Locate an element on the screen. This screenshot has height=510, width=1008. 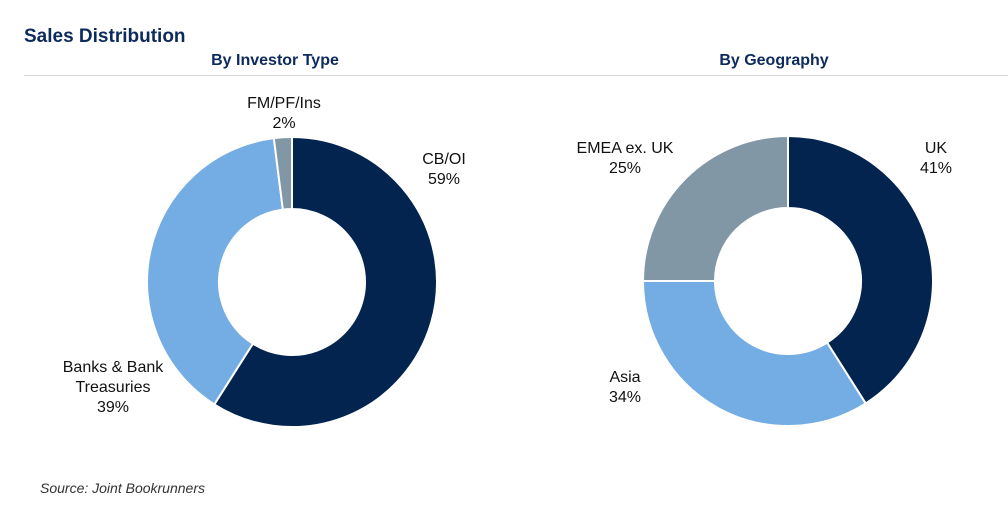
source-note: Source: Joint Bookrunners is located at coordinates (122, 488).